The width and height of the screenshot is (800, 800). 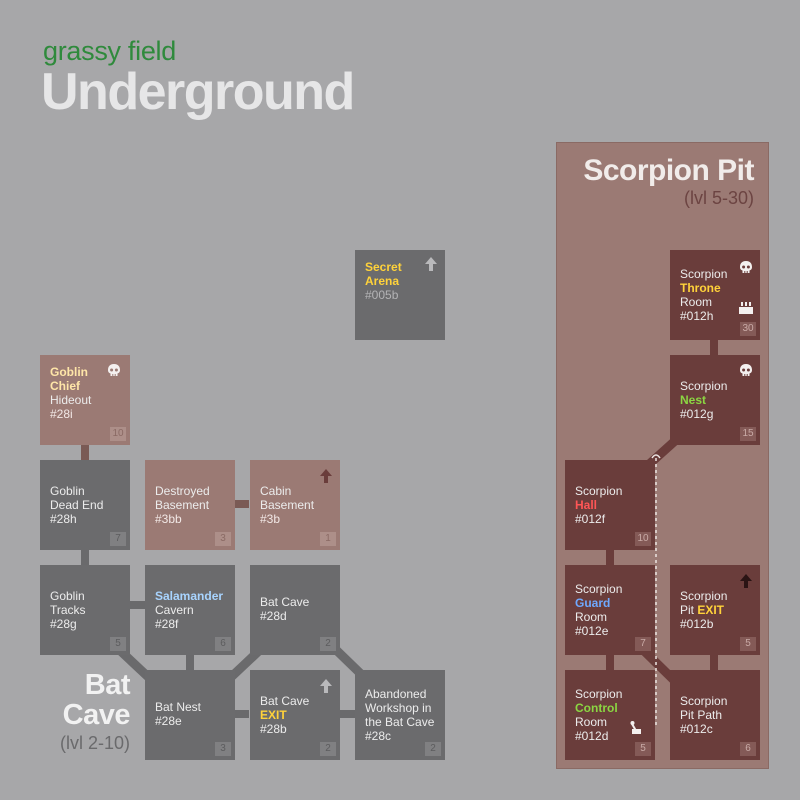 I want to click on bat-cave-title: Bat Cave, so click(x=90, y=700).